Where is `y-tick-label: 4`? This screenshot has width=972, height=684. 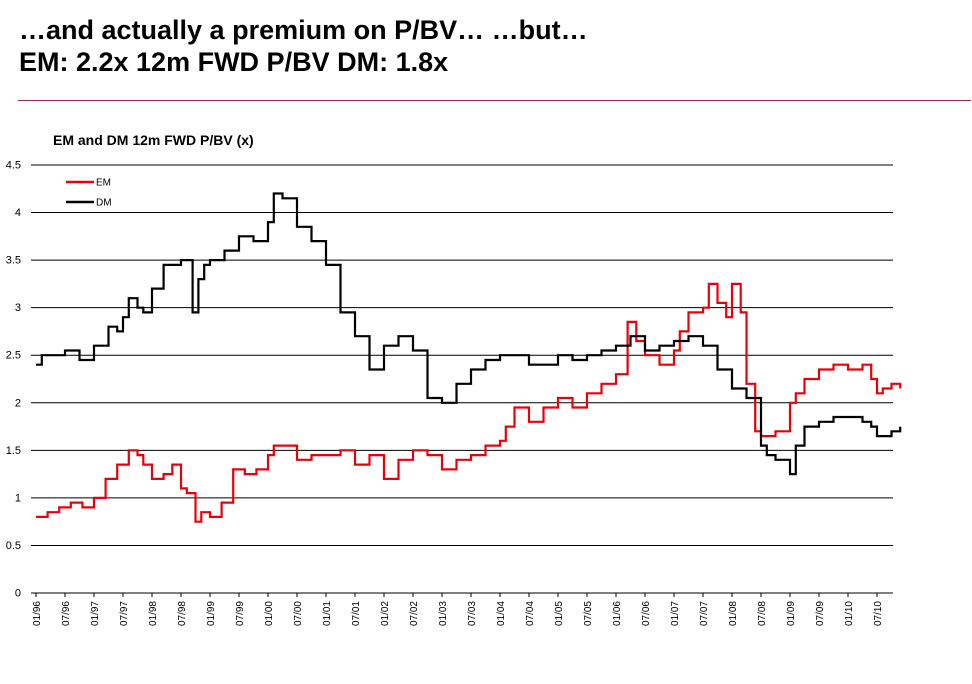
y-tick-label: 4 is located at coordinates (18, 213).